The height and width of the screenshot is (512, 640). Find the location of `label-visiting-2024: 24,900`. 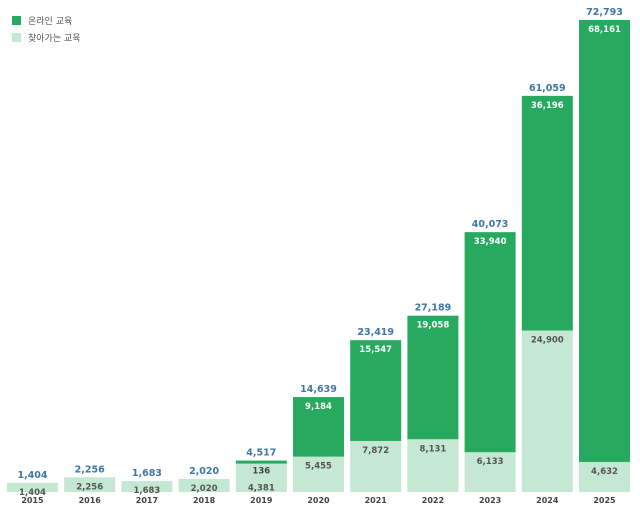

label-visiting-2024: 24,900 is located at coordinates (547, 341).